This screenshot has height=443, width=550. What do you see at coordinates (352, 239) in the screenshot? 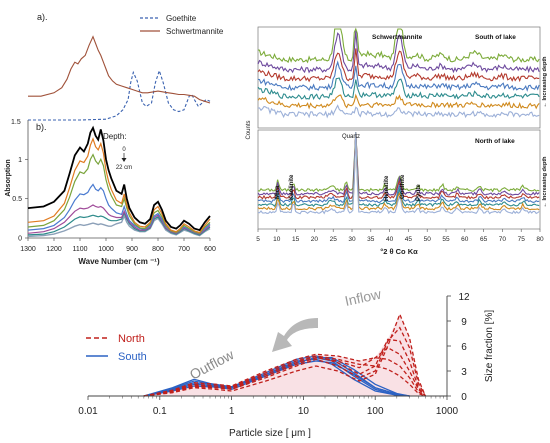
I see `xrd-x-tick-label: 30` at bounding box center [352, 239].